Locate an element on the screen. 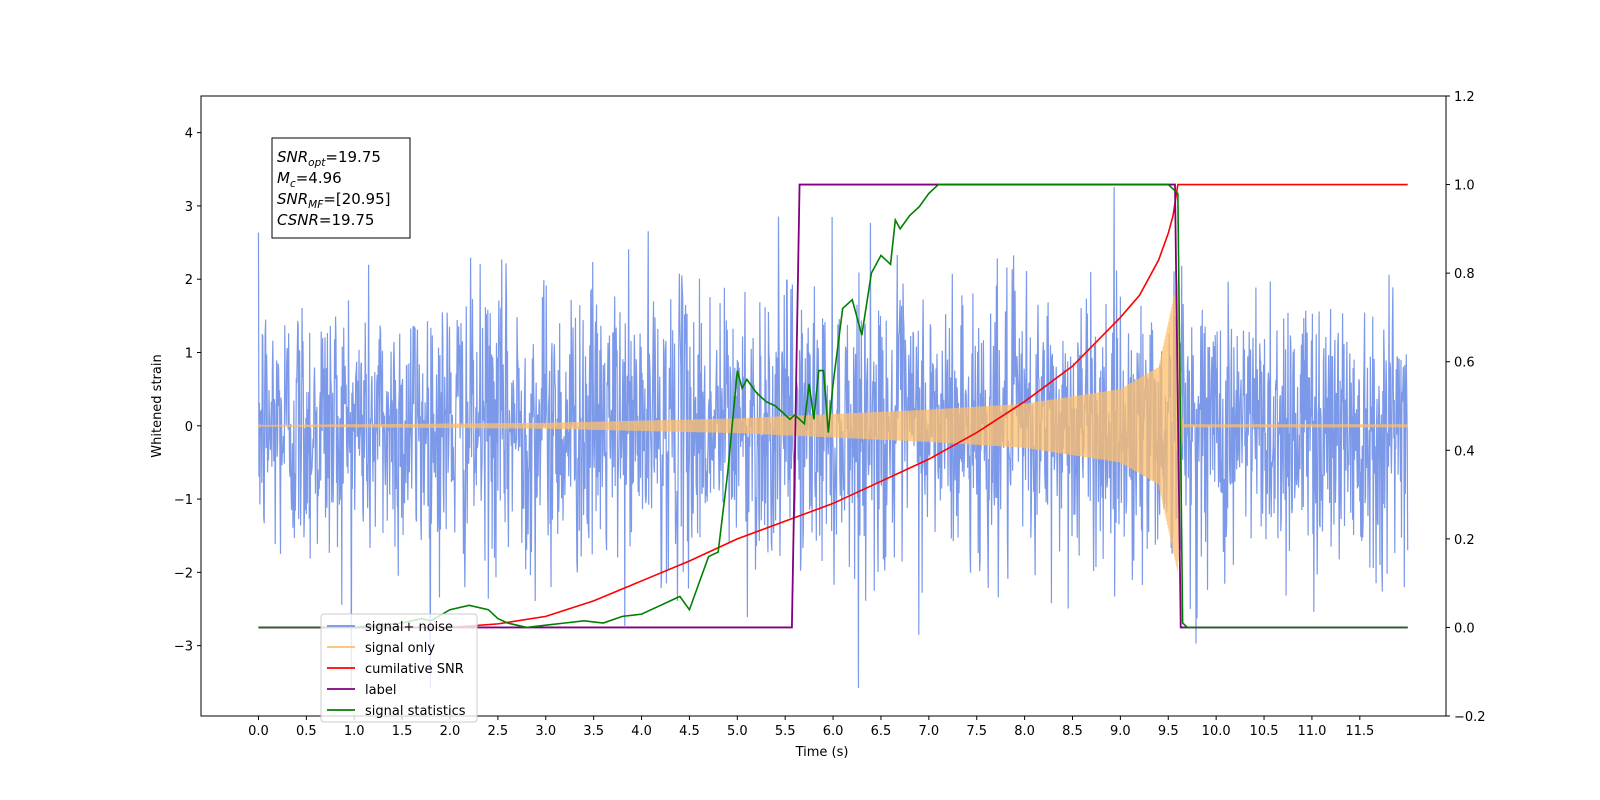  legend-frame is located at coordinates (399, 668).